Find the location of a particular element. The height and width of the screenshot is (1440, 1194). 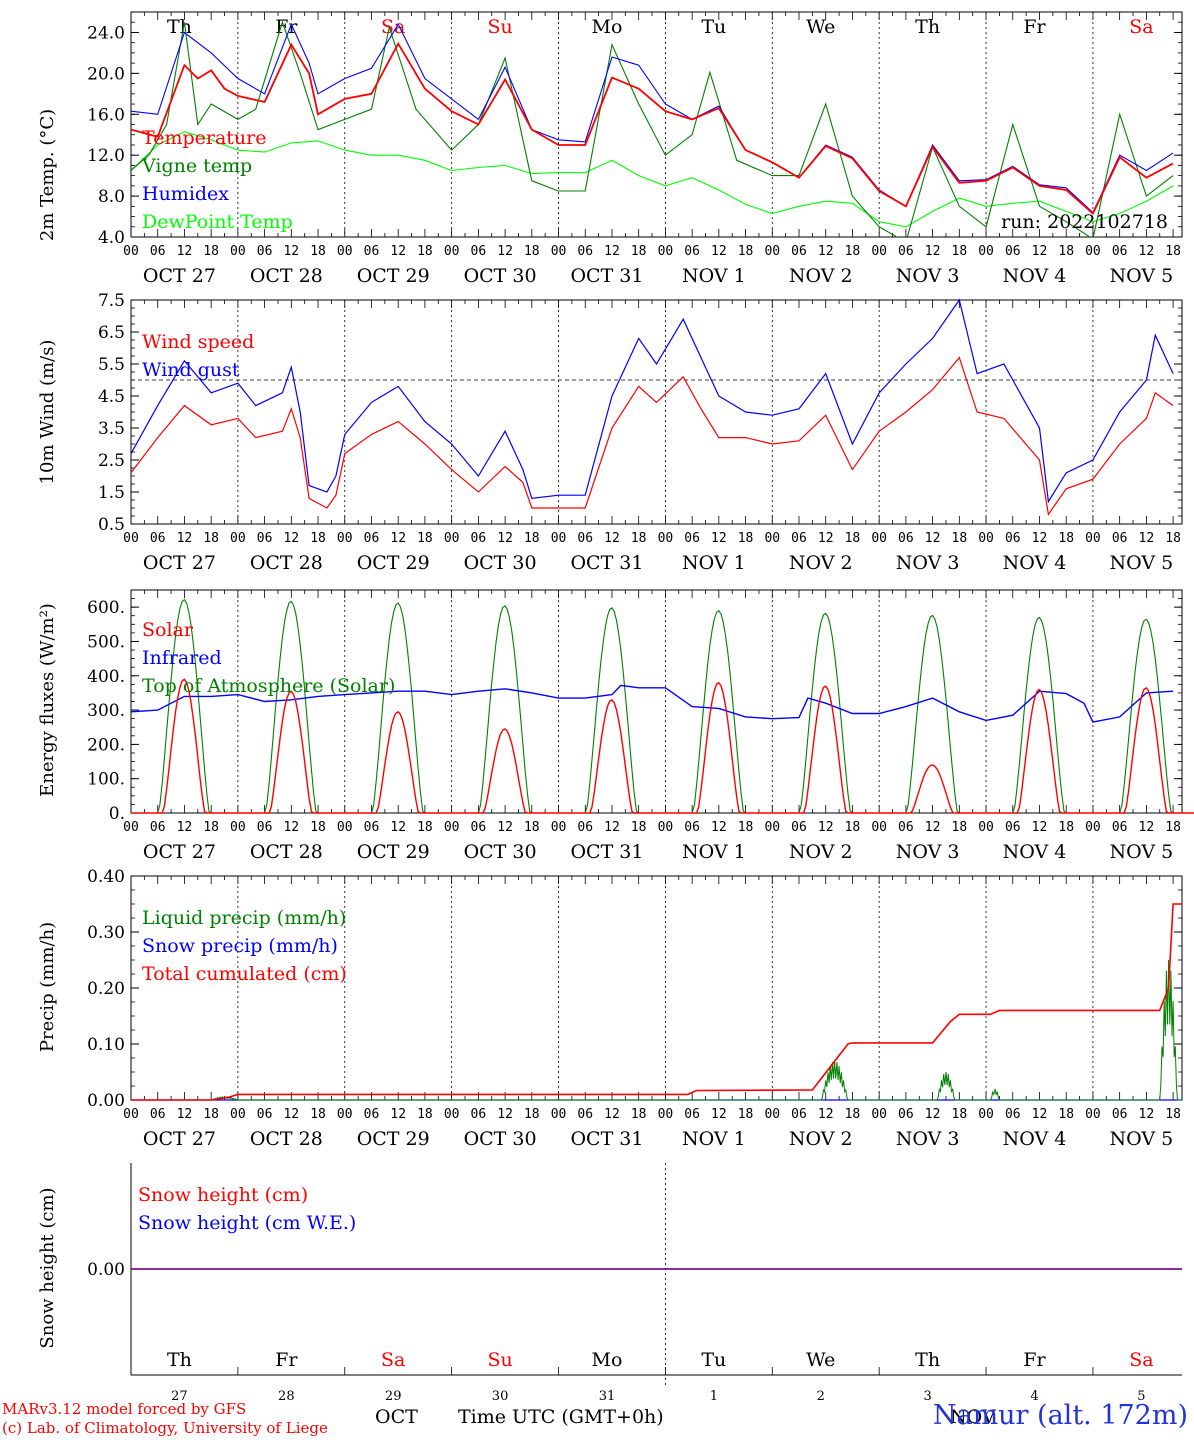

day-number-label: 30 is located at coordinates (500, 1396).